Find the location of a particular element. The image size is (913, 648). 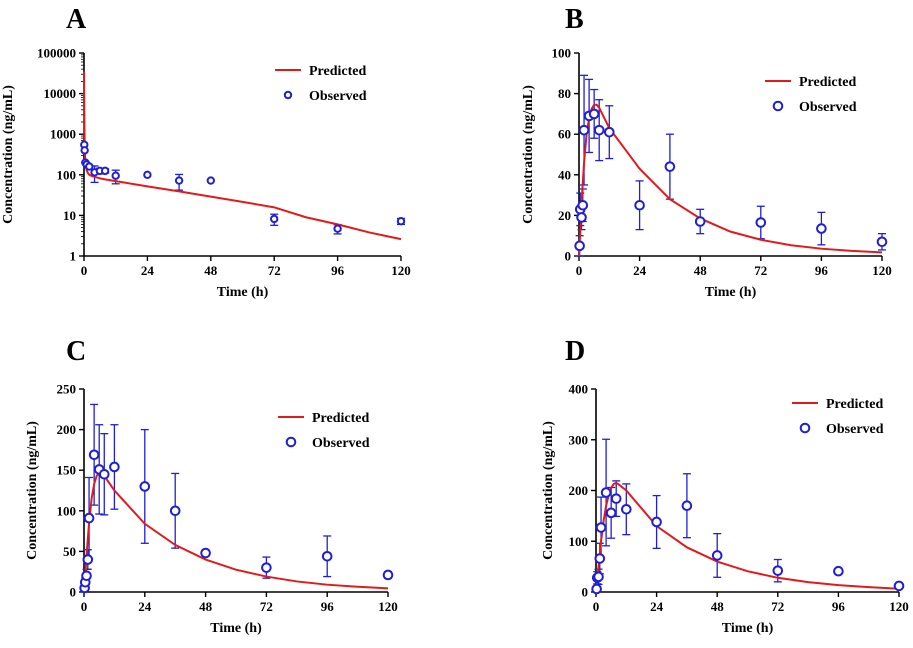

panel-d-legend-observed-swatch is located at coordinates (805, 428).